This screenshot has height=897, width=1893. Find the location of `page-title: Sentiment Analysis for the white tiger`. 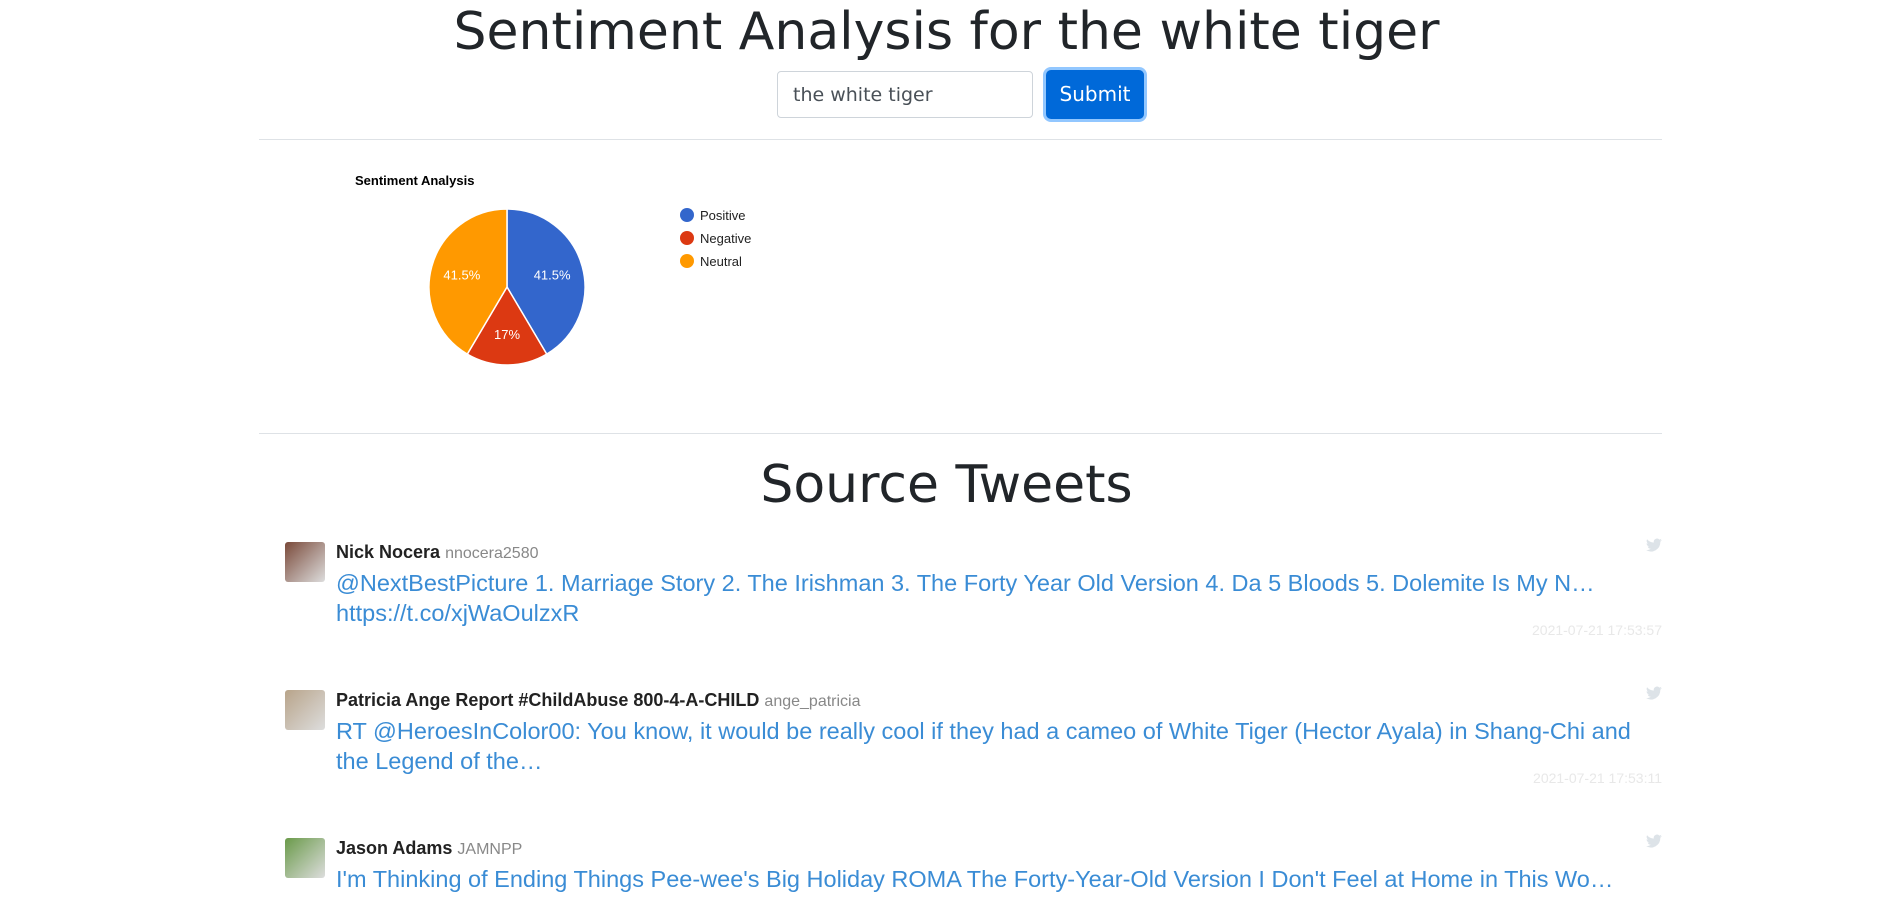

page-title: Sentiment Analysis for the white tiger is located at coordinates (946, 32).